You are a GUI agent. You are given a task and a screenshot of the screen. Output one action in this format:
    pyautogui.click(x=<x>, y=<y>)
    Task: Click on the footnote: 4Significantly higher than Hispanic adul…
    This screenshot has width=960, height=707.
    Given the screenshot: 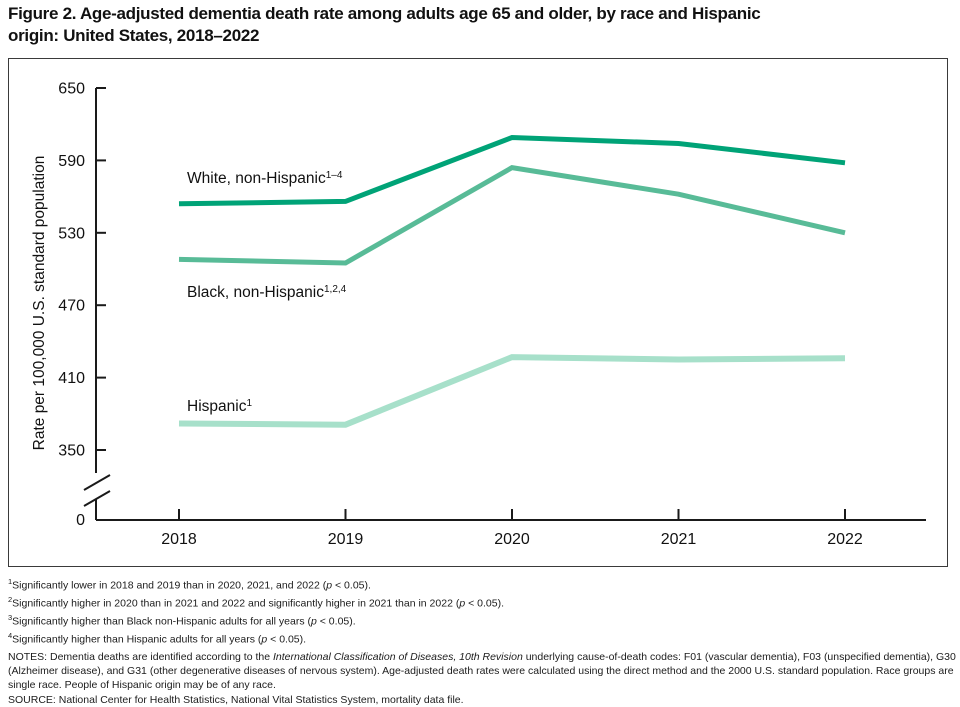 What is the action you would take?
    pyautogui.click(x=157, y=638)
    